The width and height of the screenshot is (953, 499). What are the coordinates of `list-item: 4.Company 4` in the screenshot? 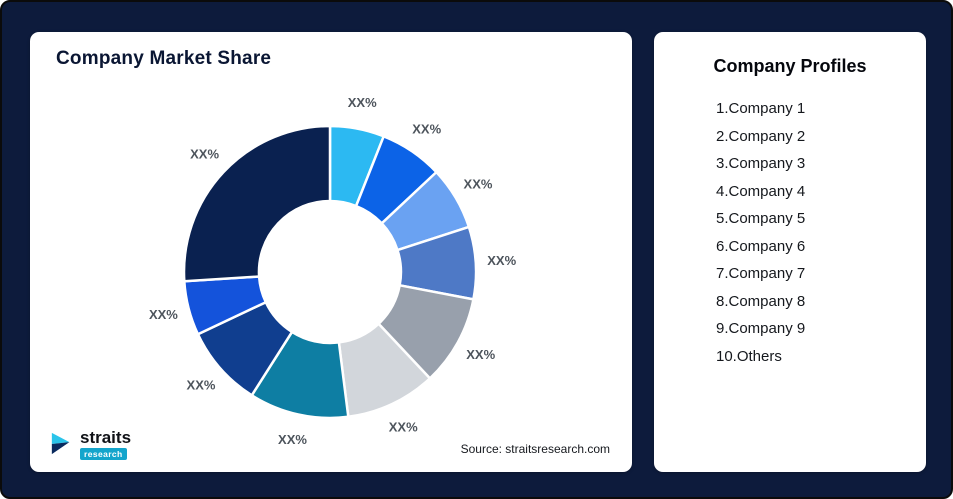 It's located at (761, 191).